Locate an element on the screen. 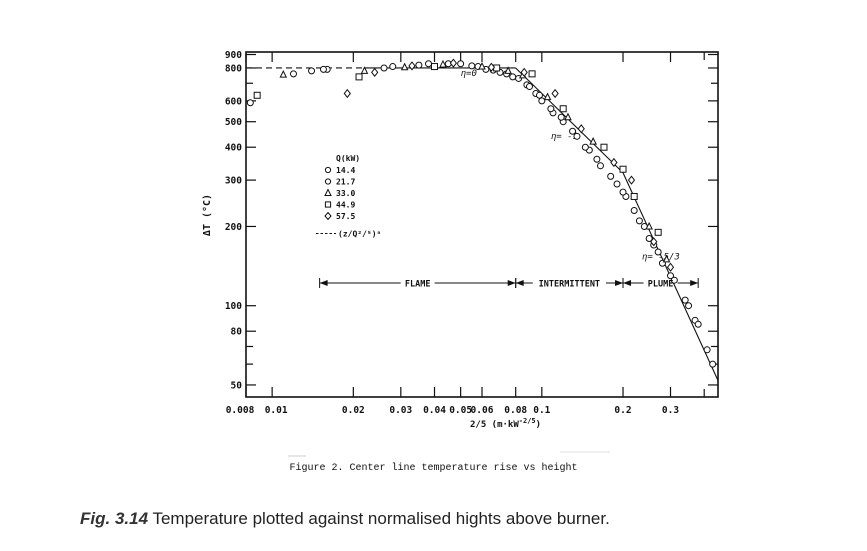 The image size is (867, 551). slope-annotation: η= -5/3 is located at coordinates (661, 257).